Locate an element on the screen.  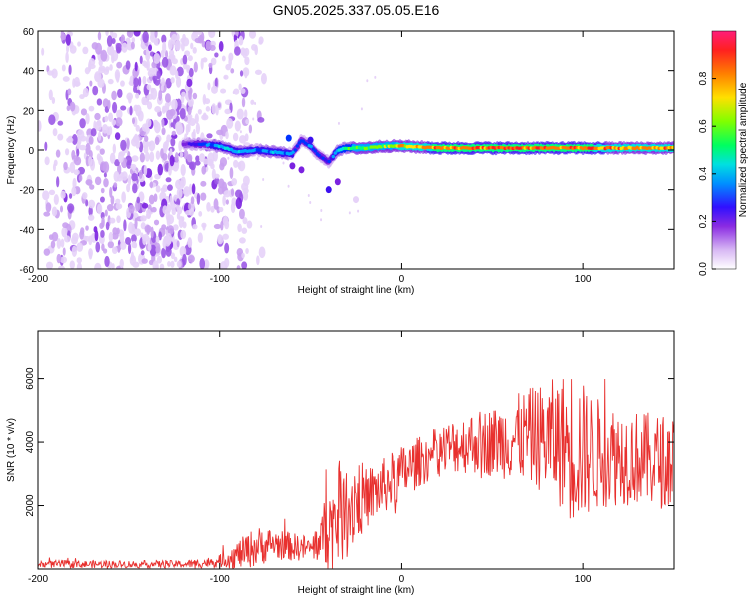
signal-core is located at coordinates (672, 147).